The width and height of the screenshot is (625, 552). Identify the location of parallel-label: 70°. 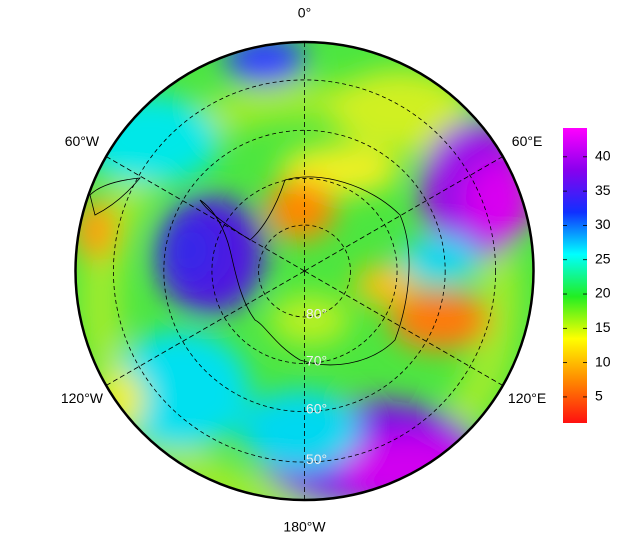
(316, 360).